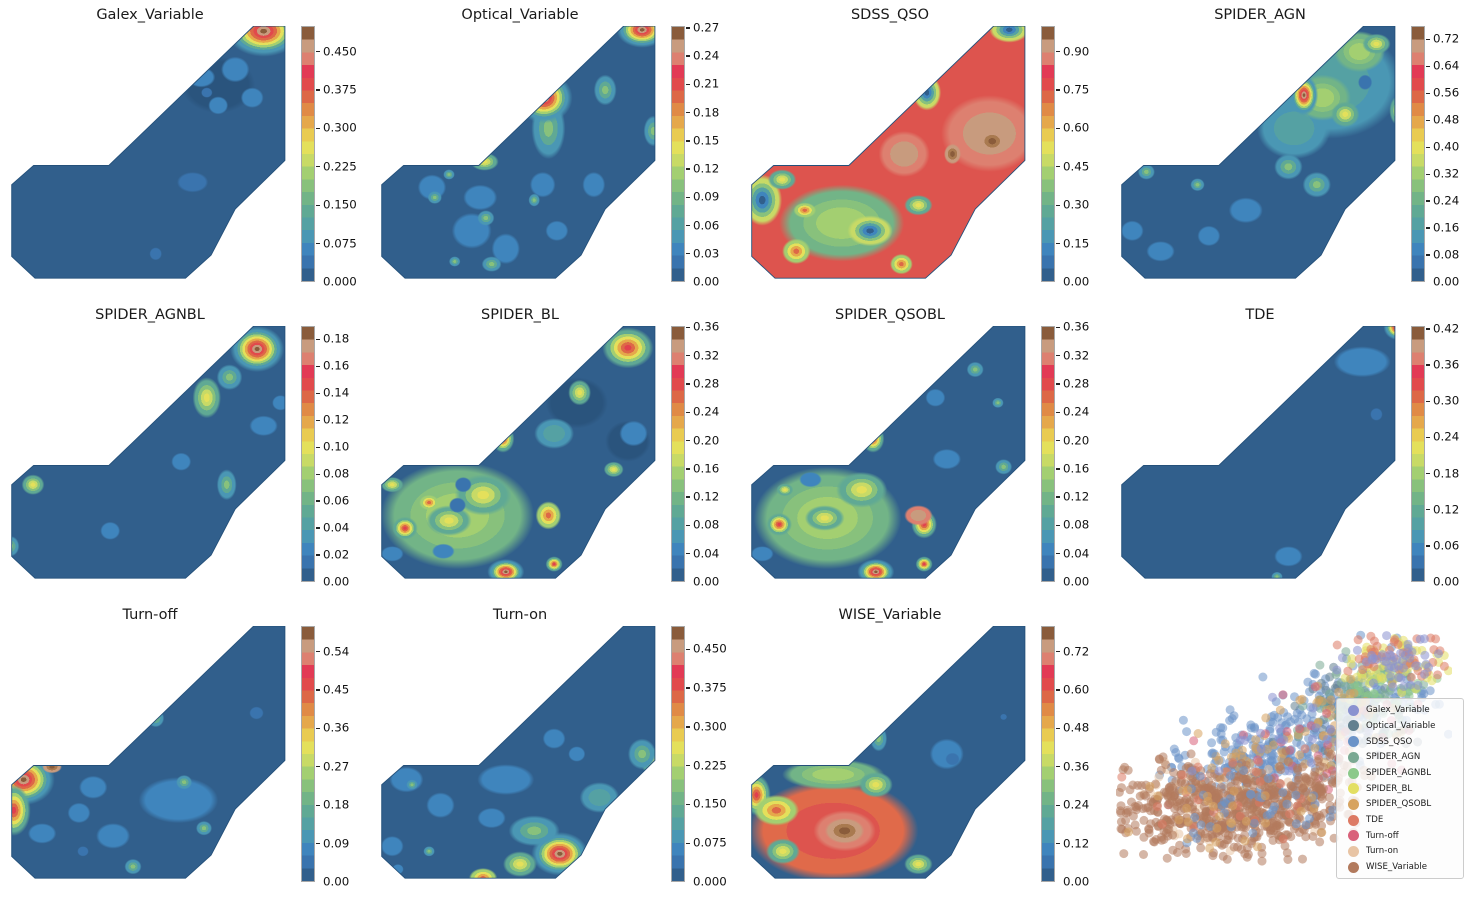  I want to click on colorbar: 0.00 0.09 0.18 0.27 0.36 0.45 0.54, so click(333, 757).